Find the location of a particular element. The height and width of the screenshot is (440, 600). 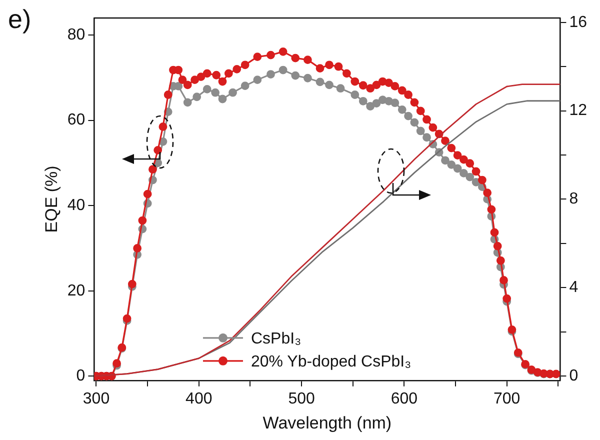

y2-tick-label: 12 is located at coordinates (578, 111).